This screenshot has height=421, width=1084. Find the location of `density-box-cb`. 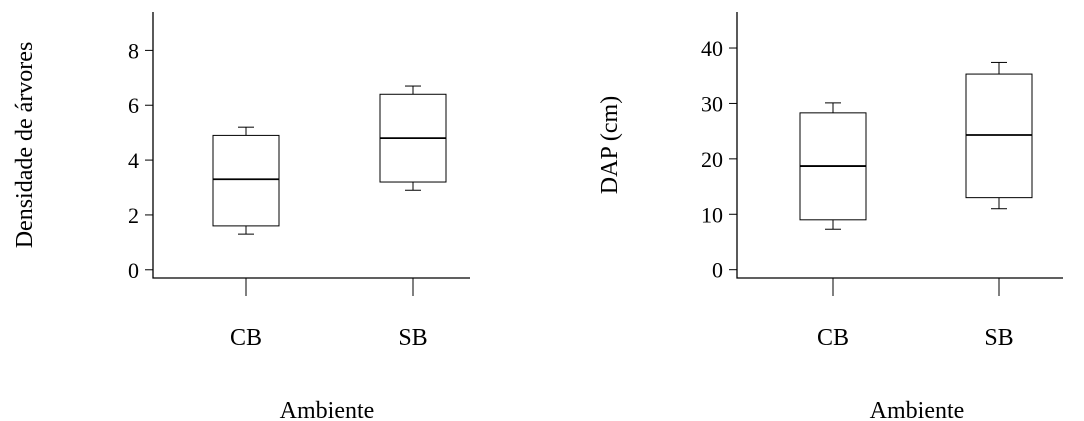

density-box-cb is located at coordinates (246, 180).